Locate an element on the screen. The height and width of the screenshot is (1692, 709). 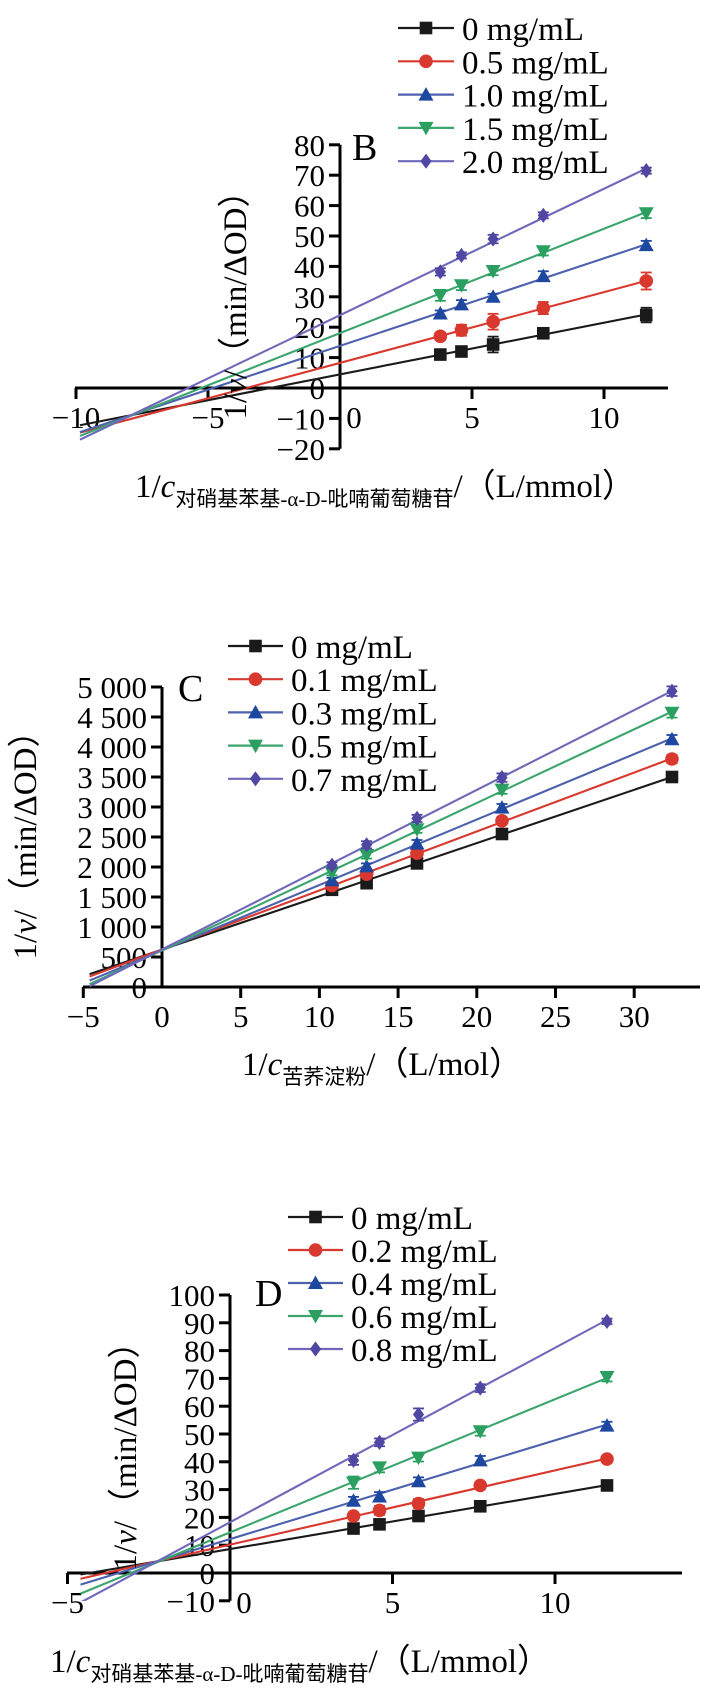
series-0-0-mg-mL is located at coordinates (480, 1507).